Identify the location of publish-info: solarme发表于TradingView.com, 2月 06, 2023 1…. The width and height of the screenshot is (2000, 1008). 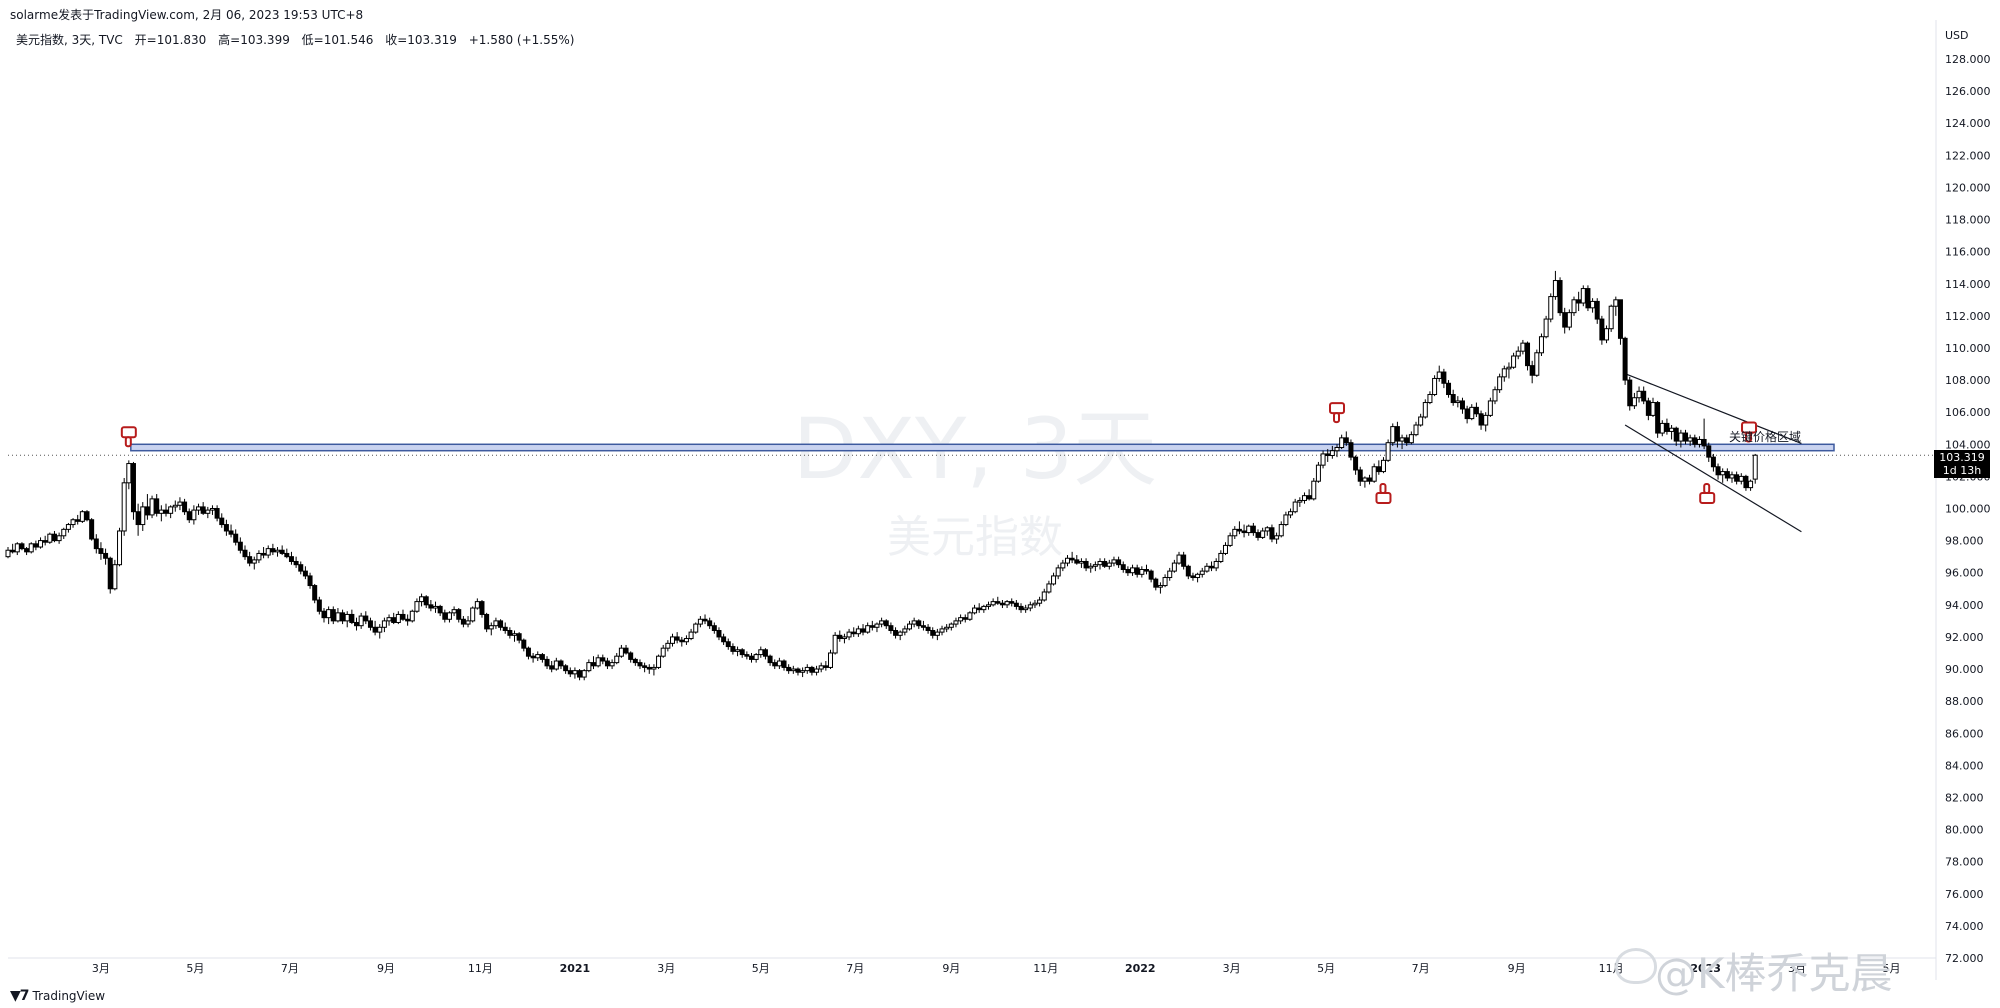
(186, 14).